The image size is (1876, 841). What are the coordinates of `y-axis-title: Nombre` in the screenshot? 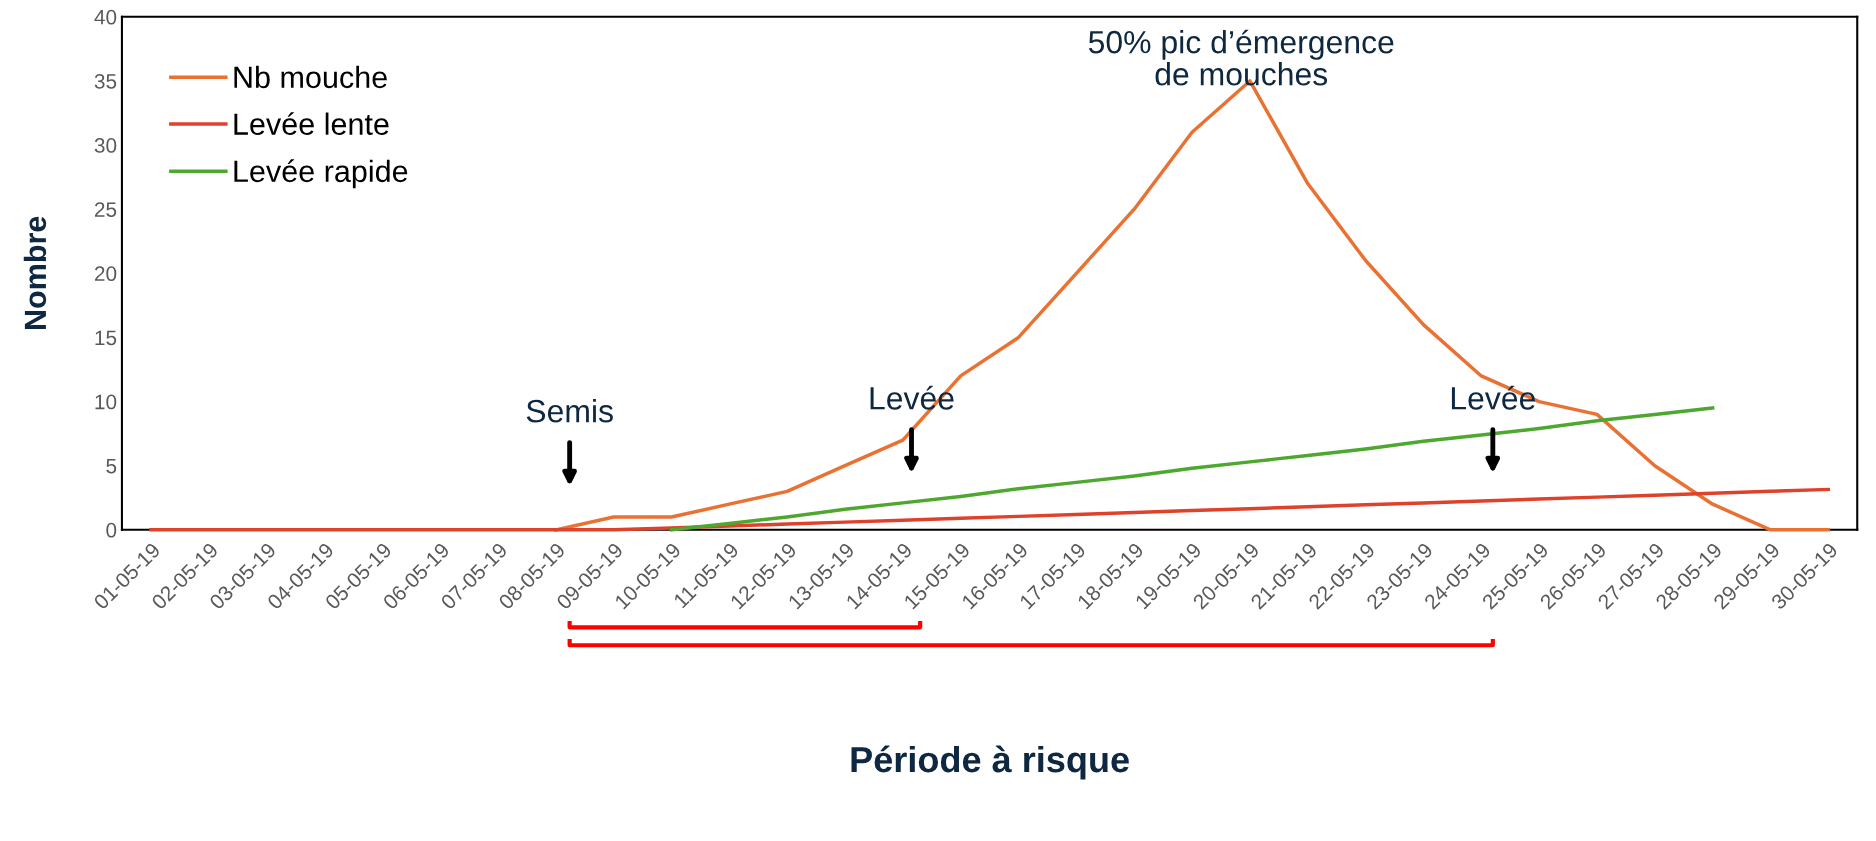 It's located at (35, 273).